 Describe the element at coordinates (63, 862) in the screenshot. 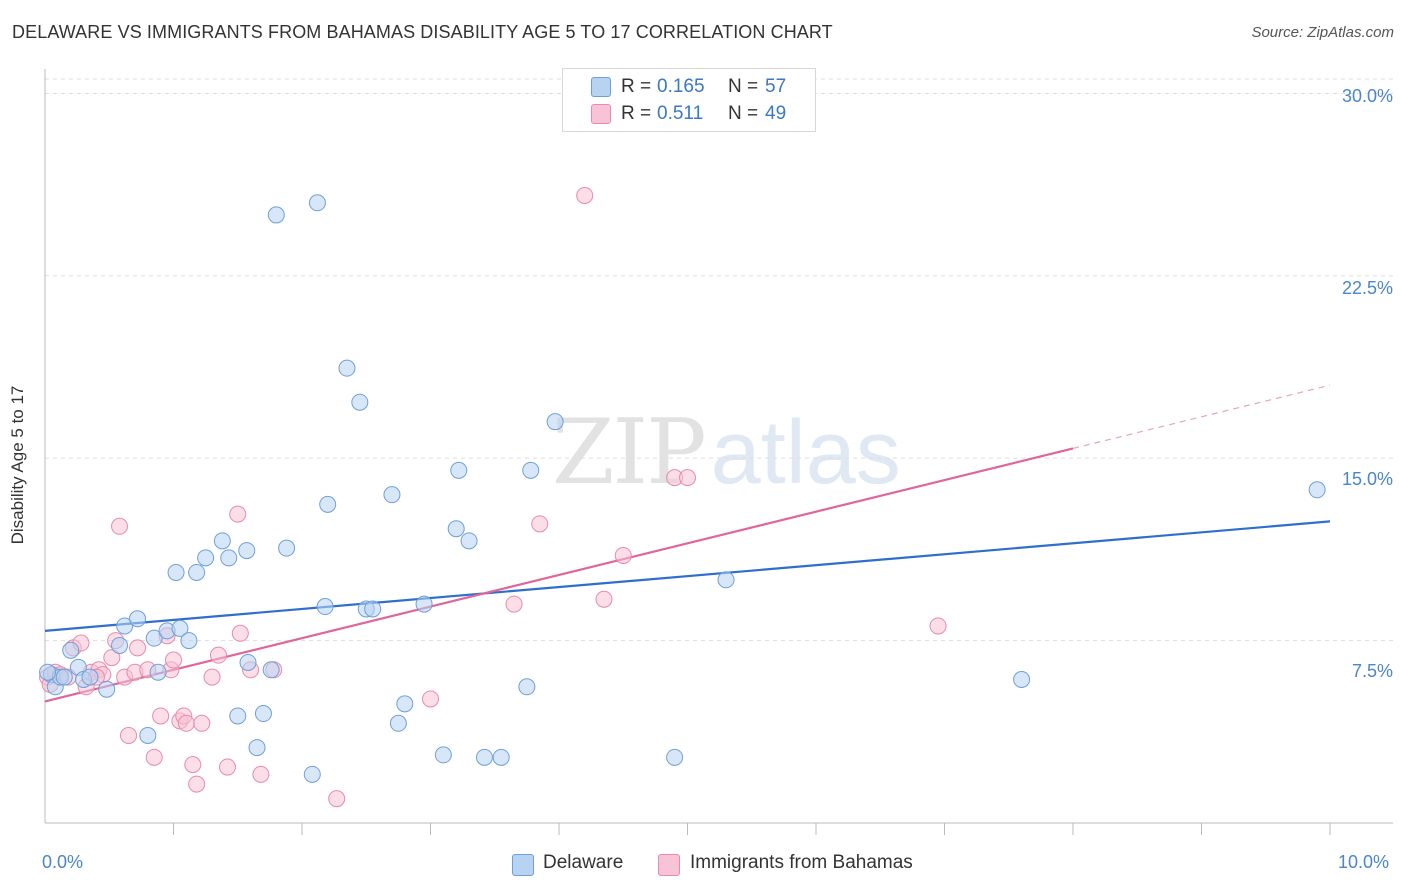

I see `x-tick-label: 0.0%` at that location.